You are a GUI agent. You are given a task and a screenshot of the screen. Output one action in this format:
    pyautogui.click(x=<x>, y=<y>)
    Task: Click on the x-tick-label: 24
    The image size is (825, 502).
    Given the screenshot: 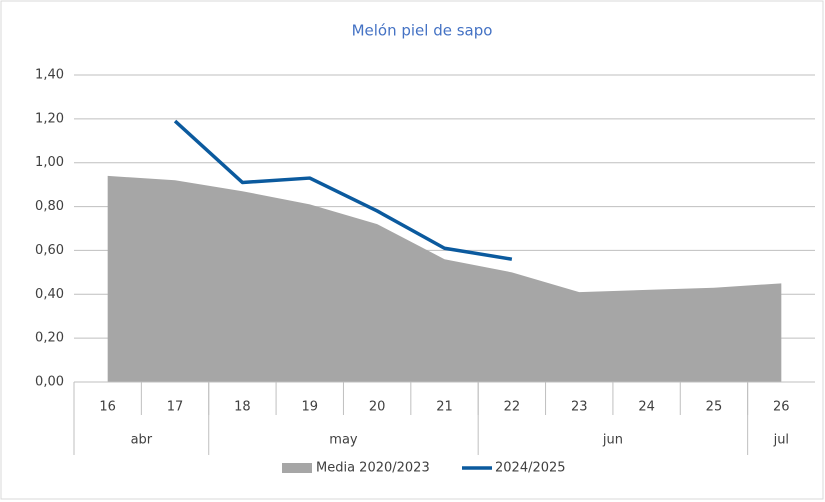 What is the action you would take?
    pyautogui.click(x=646, y=407)
    